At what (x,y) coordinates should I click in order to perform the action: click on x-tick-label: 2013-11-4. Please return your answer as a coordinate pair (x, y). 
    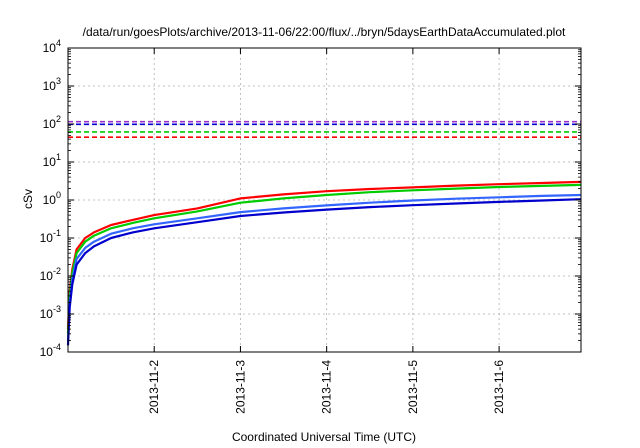
    Looking at the image, I should click on (327, 387).